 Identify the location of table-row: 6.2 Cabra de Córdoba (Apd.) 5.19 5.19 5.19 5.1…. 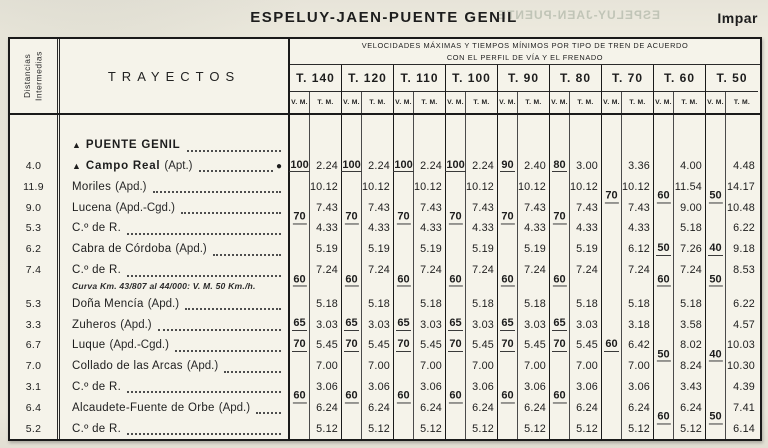
(385, 249).